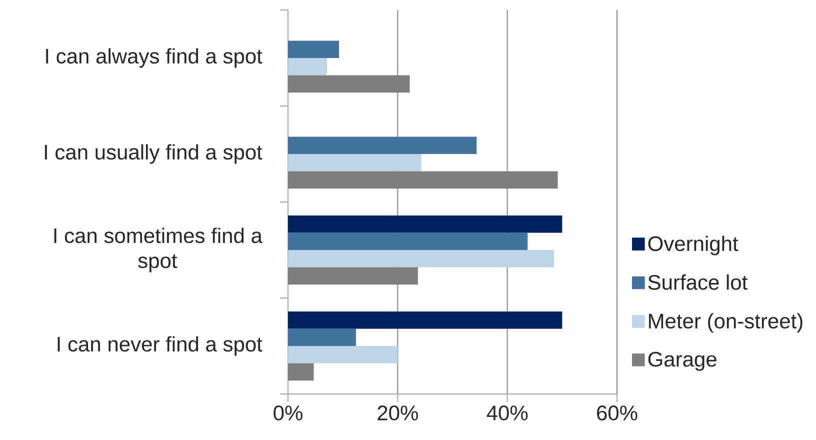 The image size is (816, 440). What do you see at coordinates (158, 250) in the screenshot?
I see `y-tick-label: I can sometimes find a spot` at bounding box center [158, 250].